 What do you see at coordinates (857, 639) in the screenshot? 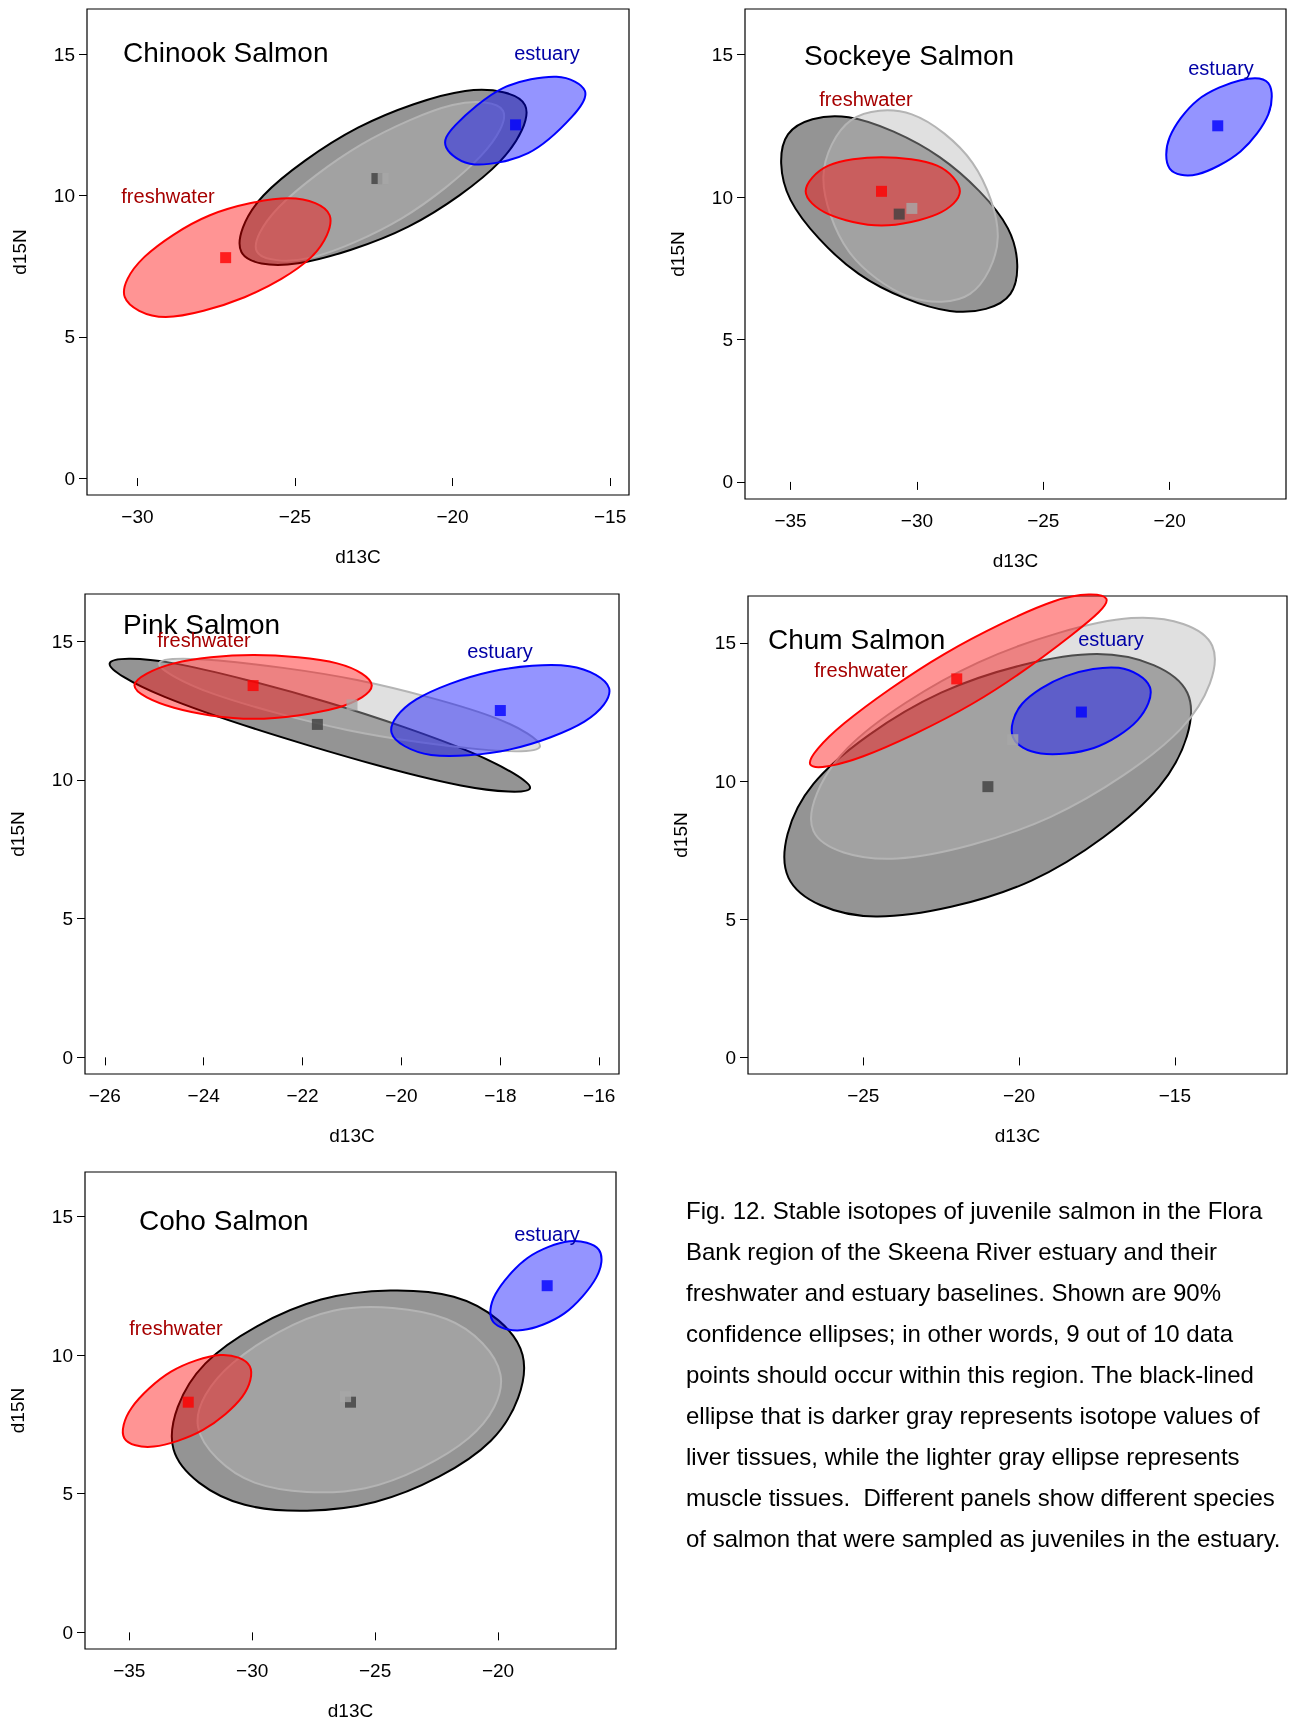
I see `text: Chum Salmon` at bounding box center [857, 639].